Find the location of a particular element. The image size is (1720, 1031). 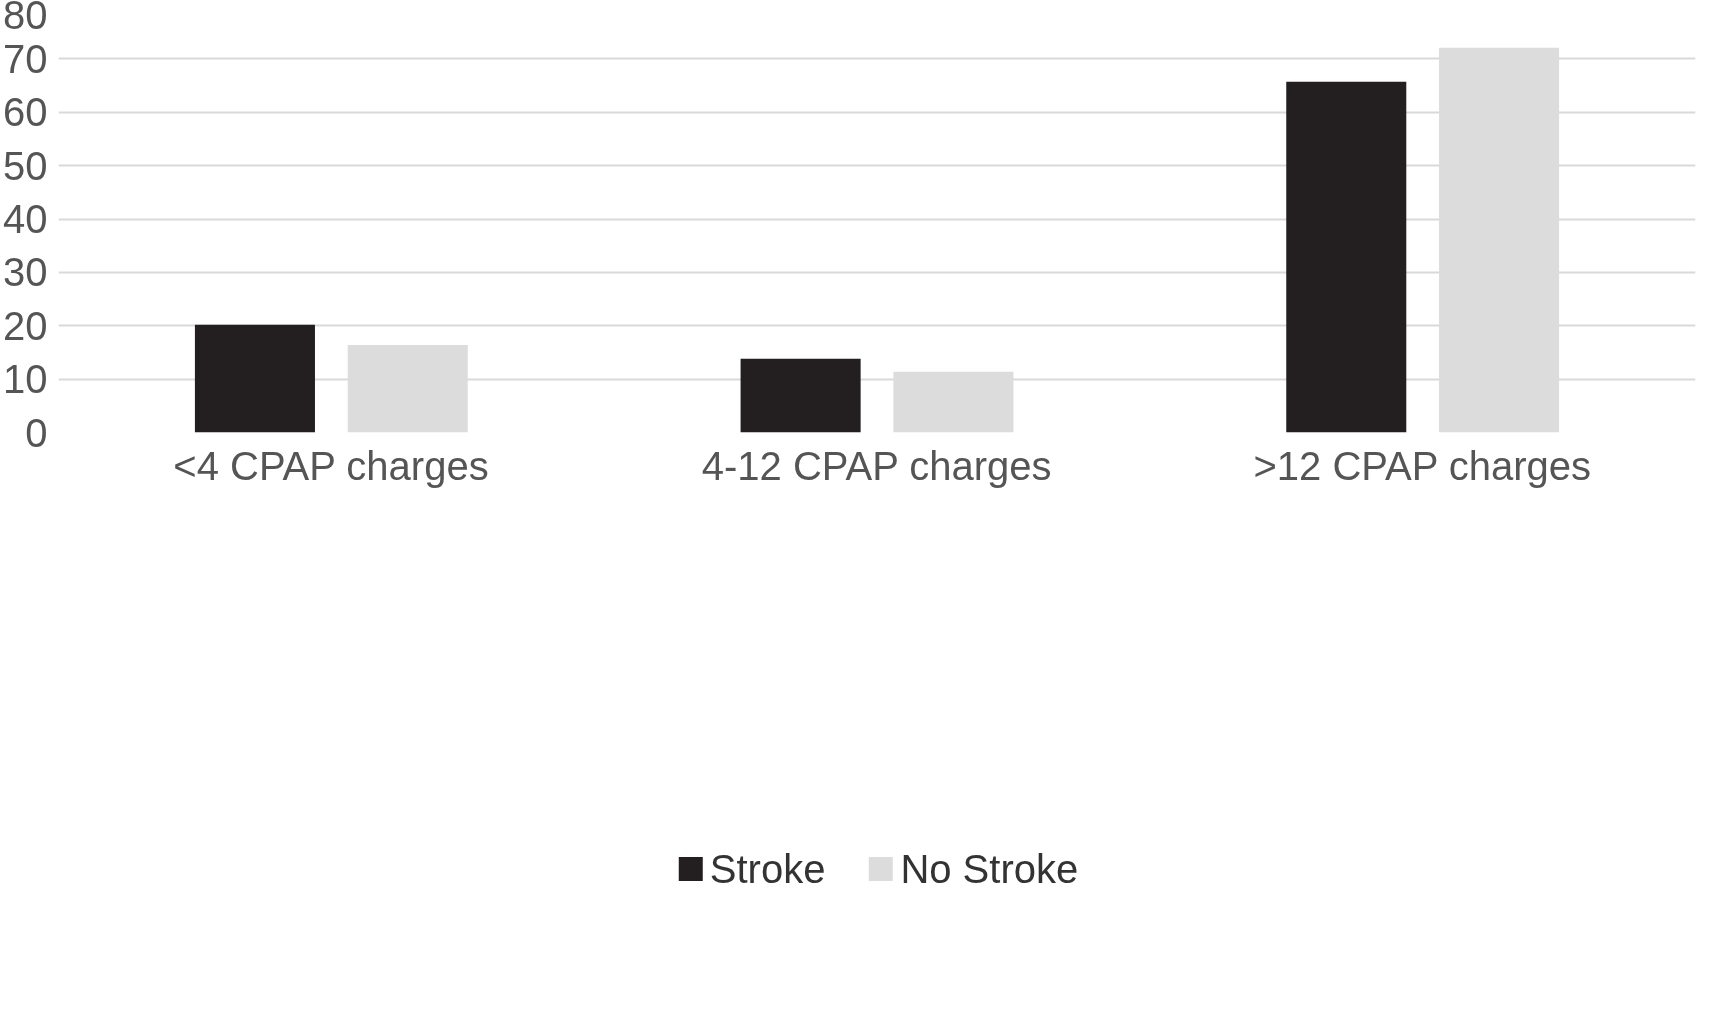

y-tick-label: 20 is located at coordinates (25, 325).